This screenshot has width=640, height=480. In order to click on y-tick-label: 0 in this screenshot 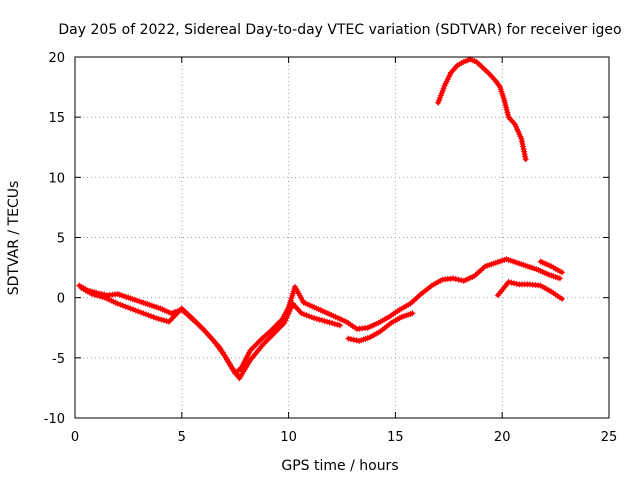, I will do `click(61, 299)`.